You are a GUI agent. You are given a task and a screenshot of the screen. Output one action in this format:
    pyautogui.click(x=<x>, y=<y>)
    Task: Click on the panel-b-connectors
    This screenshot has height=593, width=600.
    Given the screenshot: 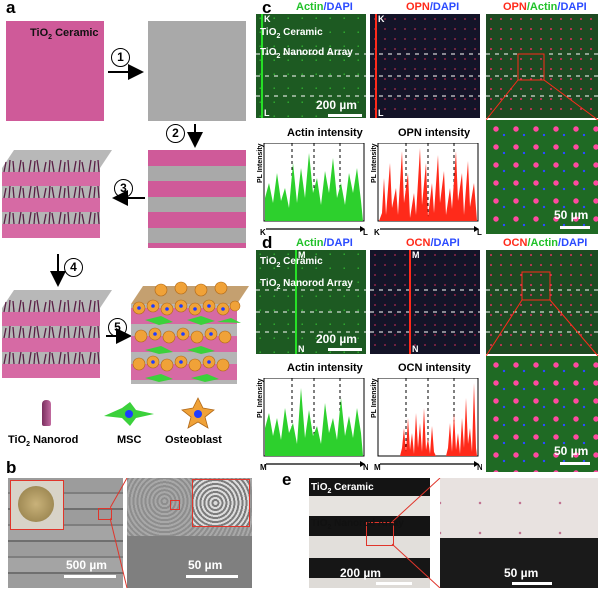 What is the action you would take?
    pyautogui.click(x=119, y=533)
    